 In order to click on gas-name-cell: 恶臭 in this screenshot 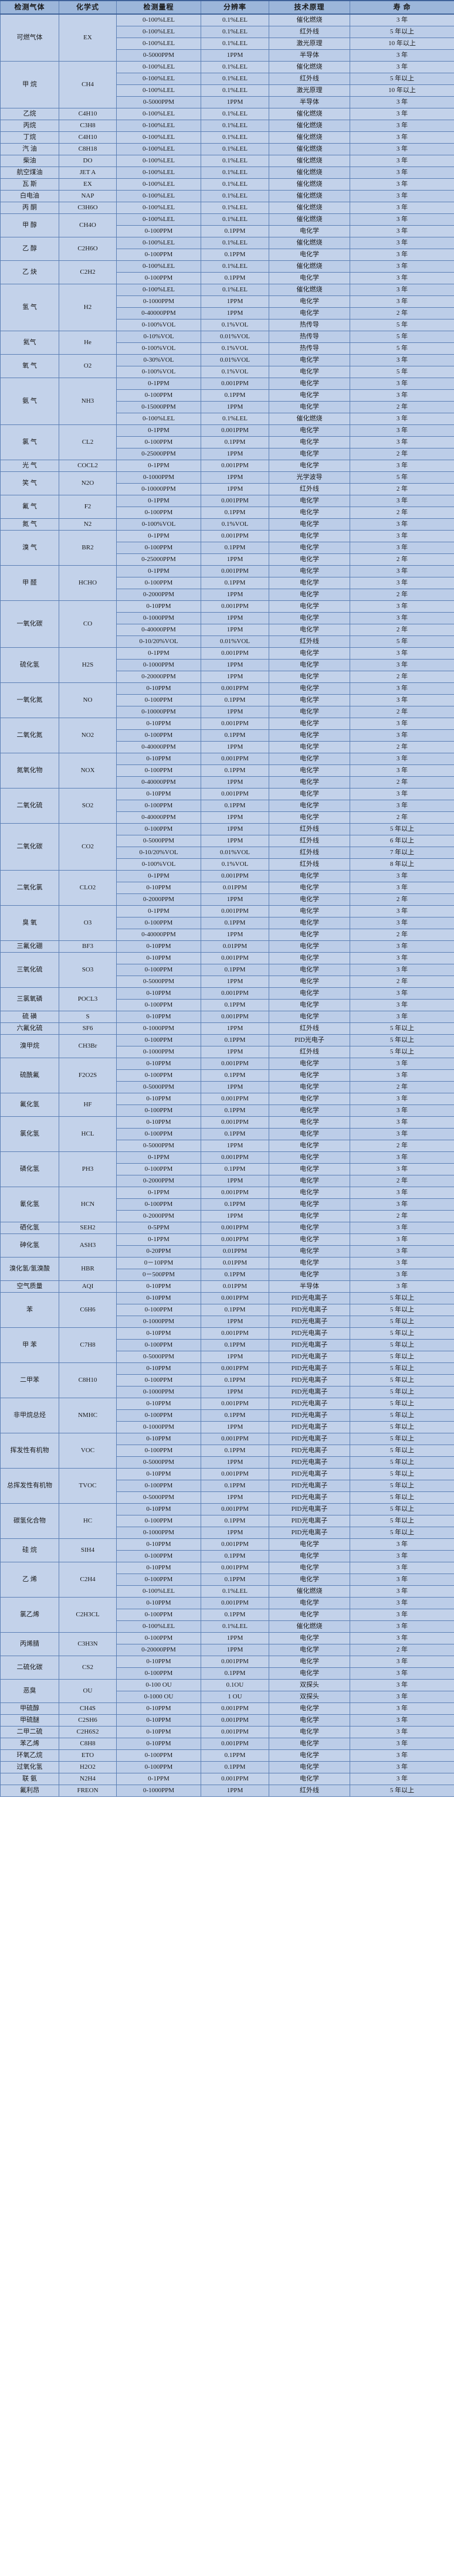, I will do `click(29, 1691)`.